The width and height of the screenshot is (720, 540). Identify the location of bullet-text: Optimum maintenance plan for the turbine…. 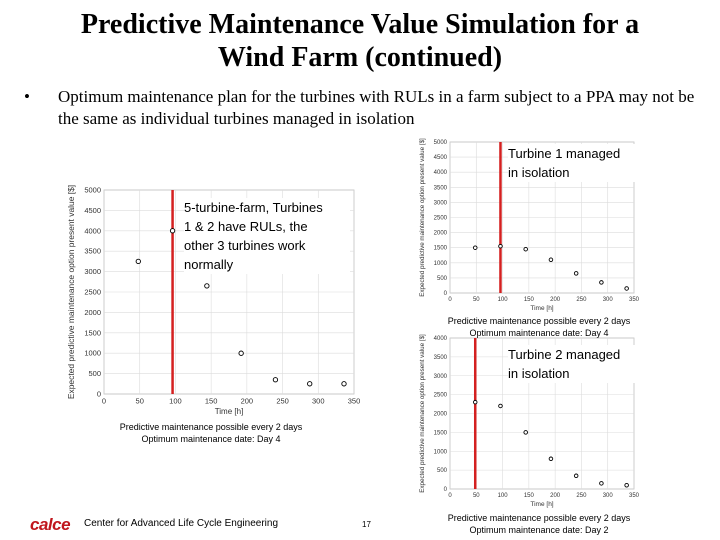
(376, 107).